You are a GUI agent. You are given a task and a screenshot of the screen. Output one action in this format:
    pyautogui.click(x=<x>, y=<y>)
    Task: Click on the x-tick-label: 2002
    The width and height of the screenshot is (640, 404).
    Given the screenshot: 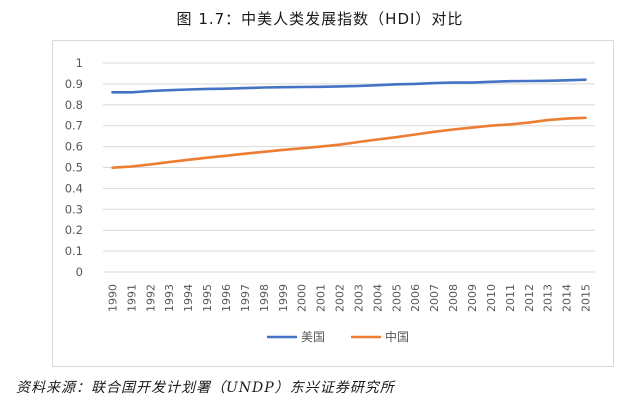 What is the action you would take?
    pyautogui.click(x=340, y=298)
    